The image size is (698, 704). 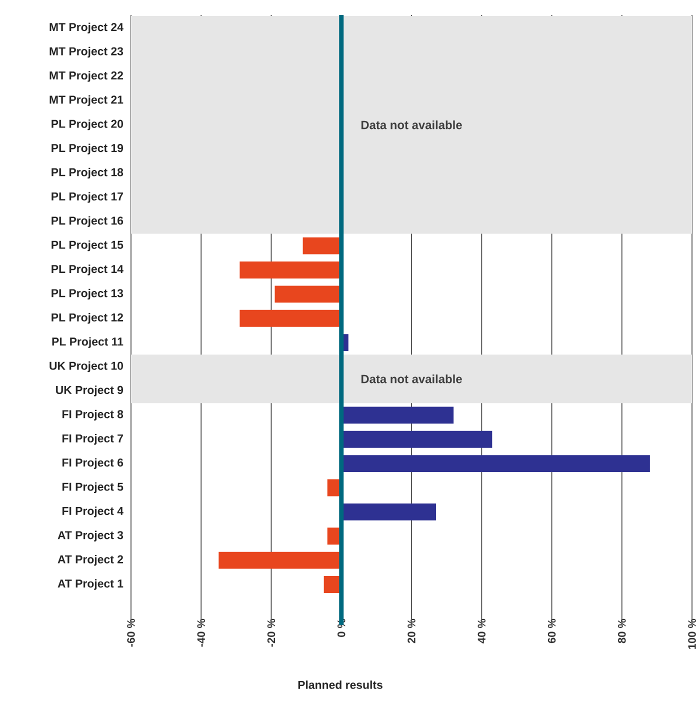 What do you see at coordinates (88, 342) in the screenshot?
I see `y-tick-label: PL Project 11` at bounding box center [88, 342].